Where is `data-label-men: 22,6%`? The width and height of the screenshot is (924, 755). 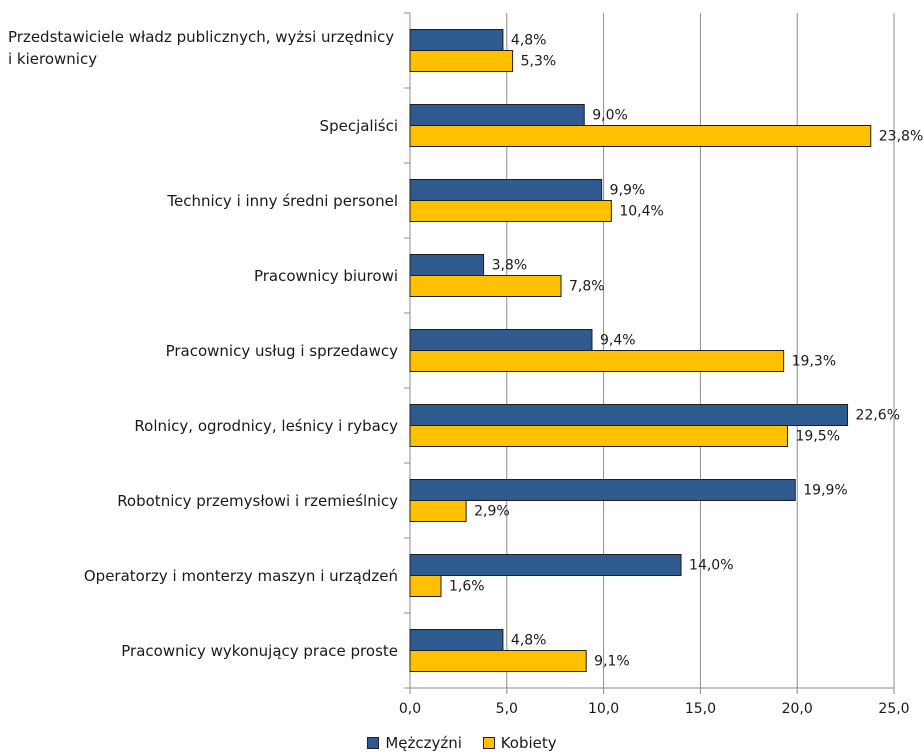 data-label-men: 22,6% is located at coordinates (878, 416).